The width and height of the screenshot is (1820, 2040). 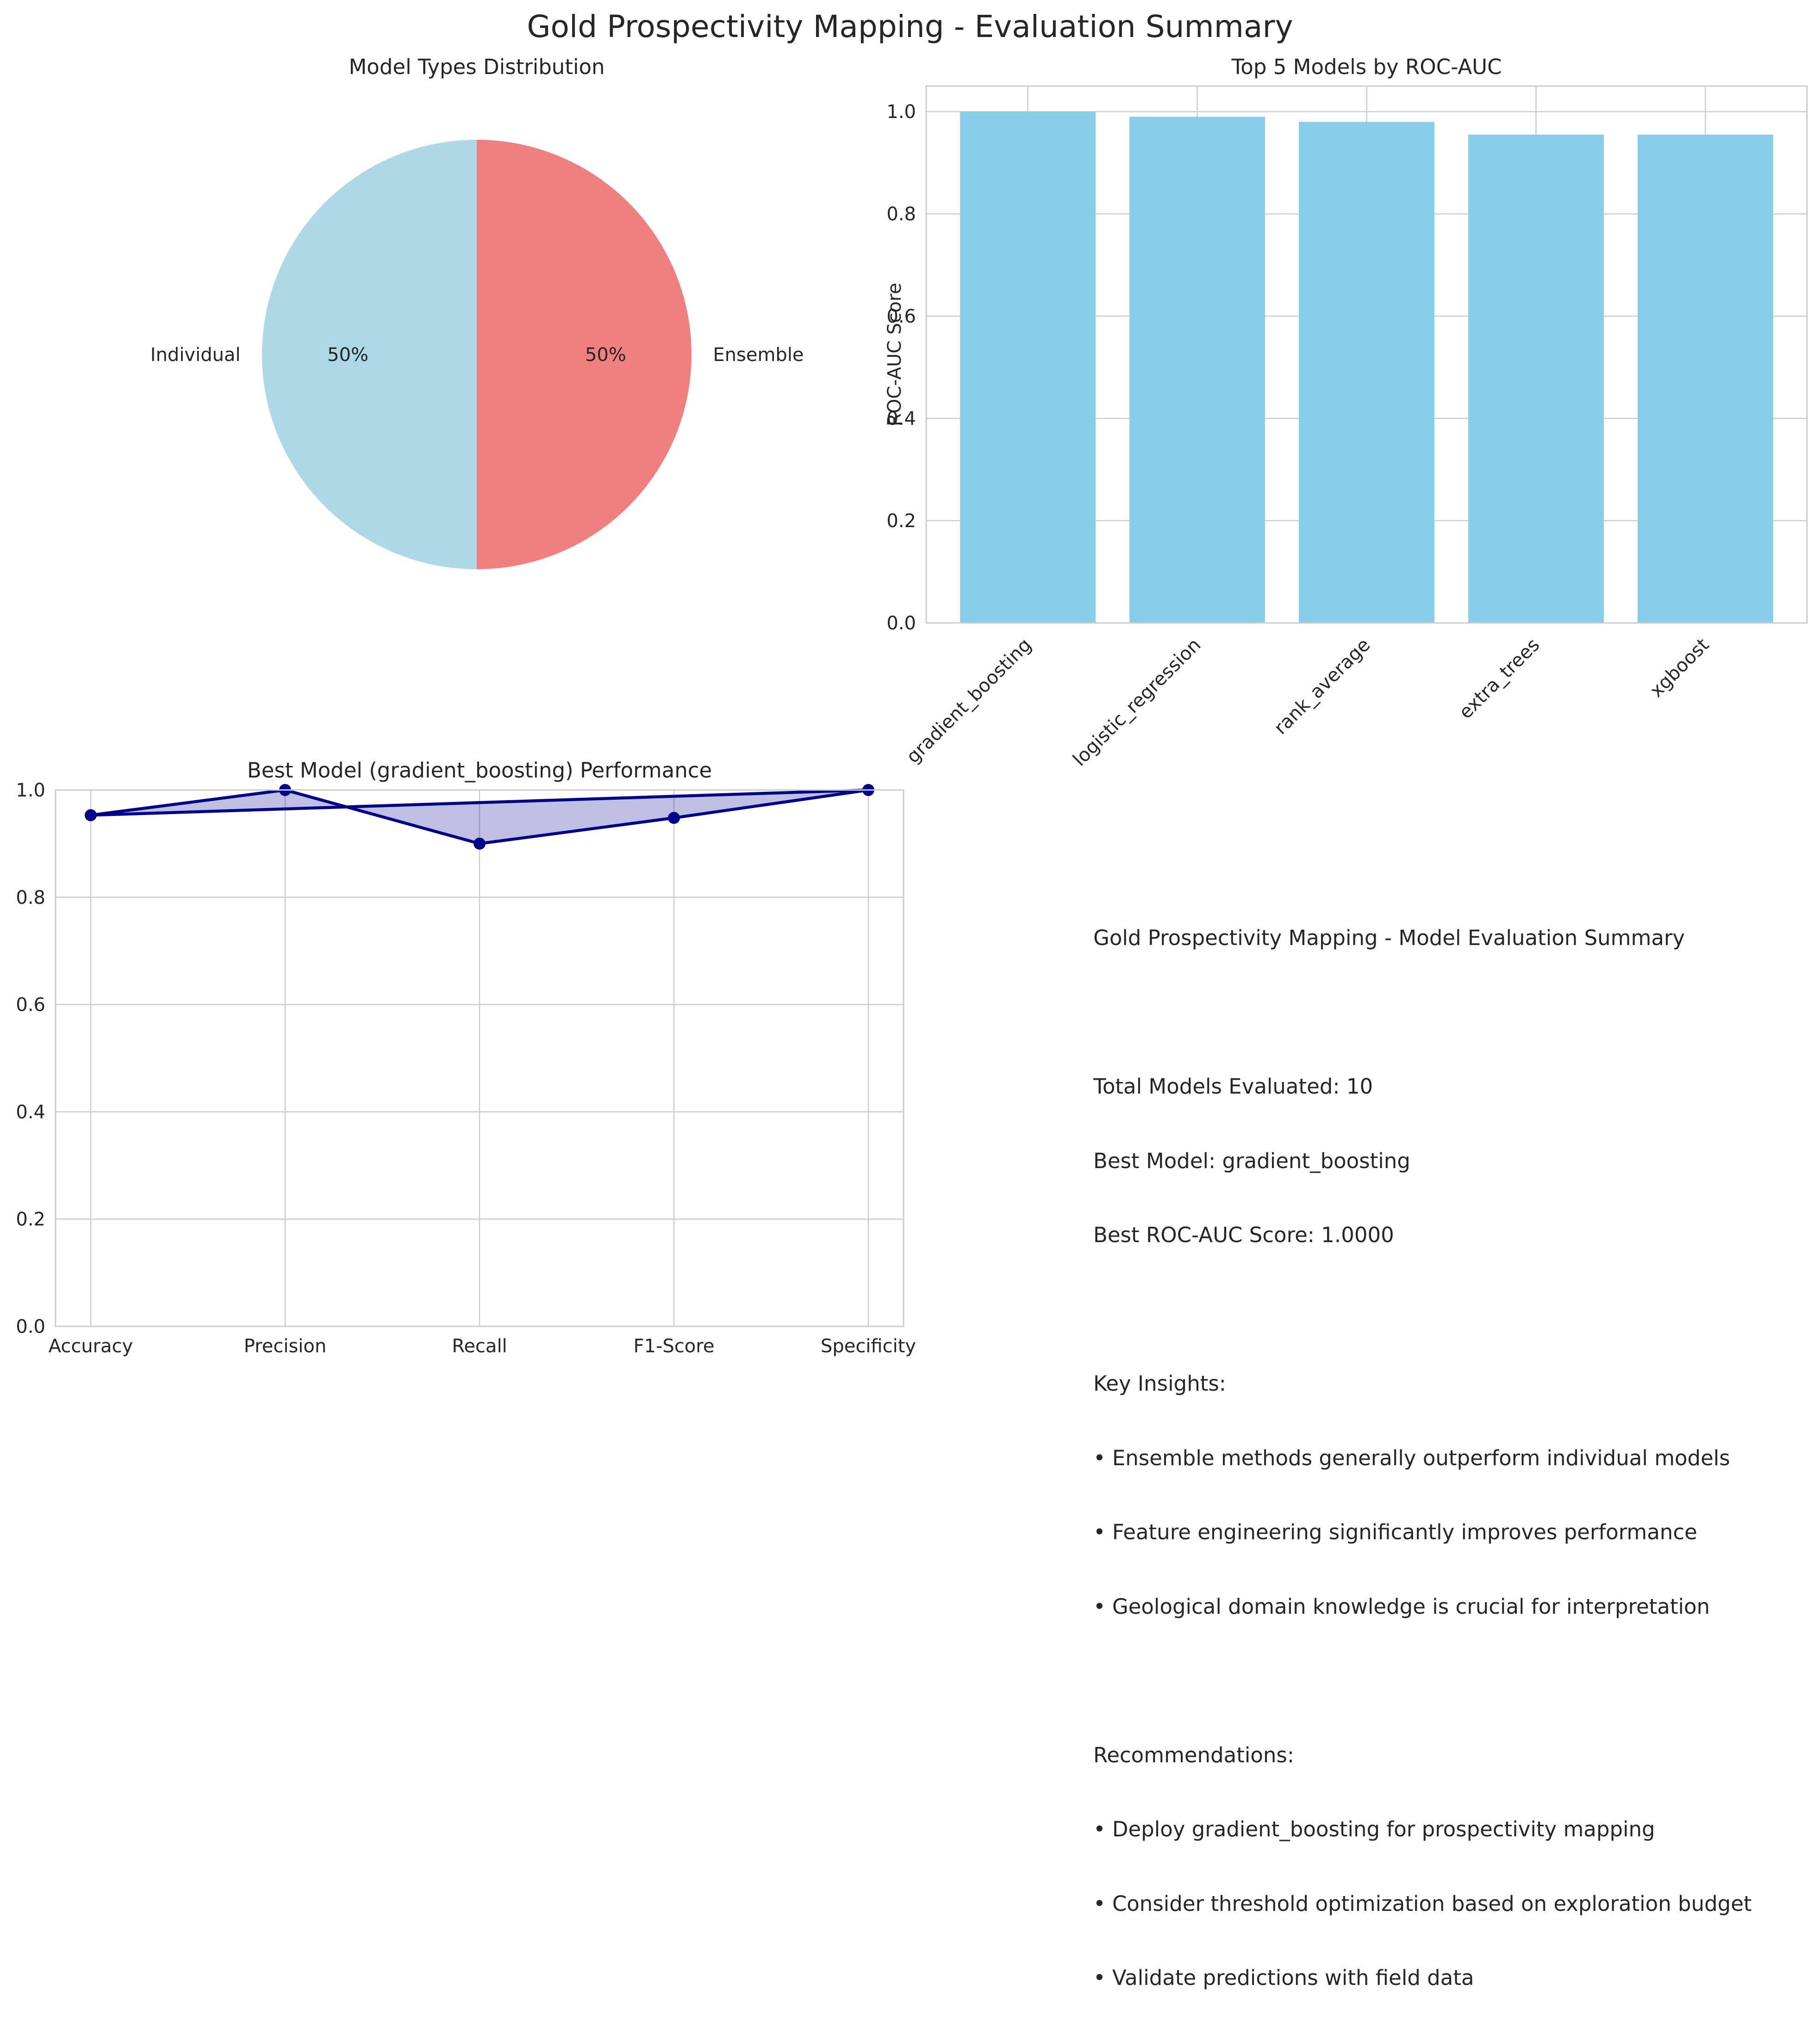 What do you see at coordinates (30, 1005) in the screenshot?
I see `perf-ytick-label: 0.6` at bounding box center [30, 1005].